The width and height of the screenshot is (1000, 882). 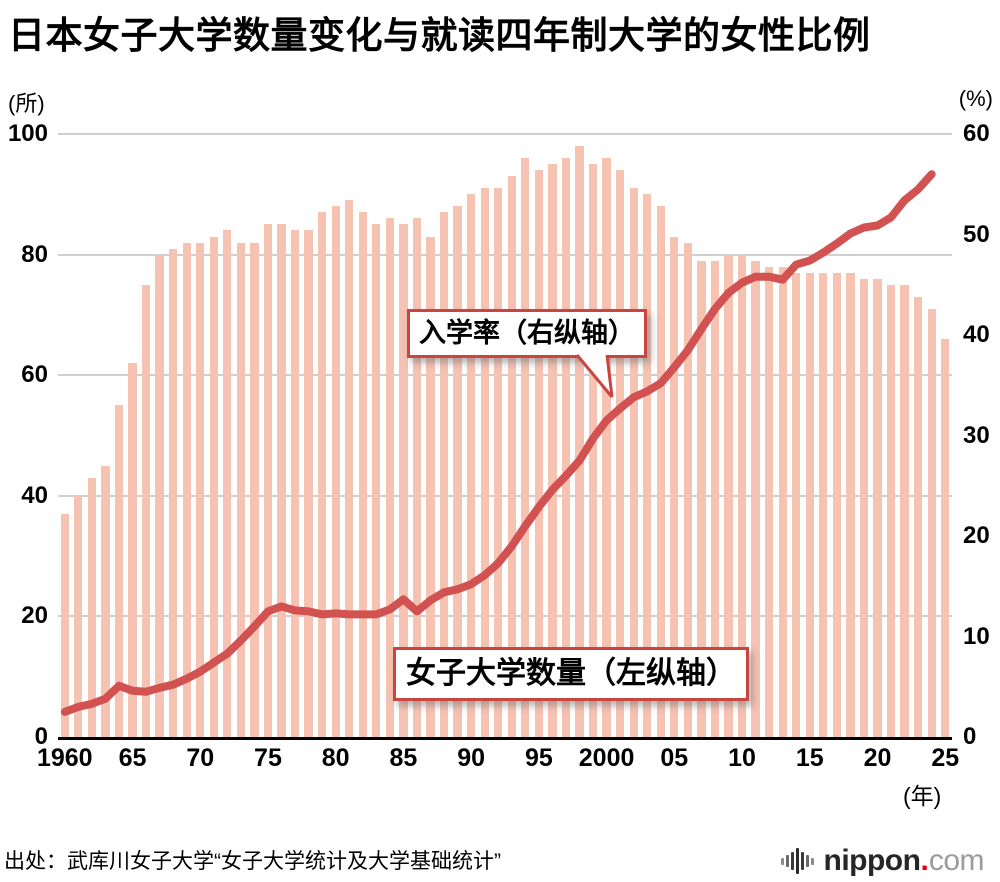 What do you see at coordinates (27, 133) in the screenshot?
I see `left-tick-100: 100` at bounding box center [27, 133].